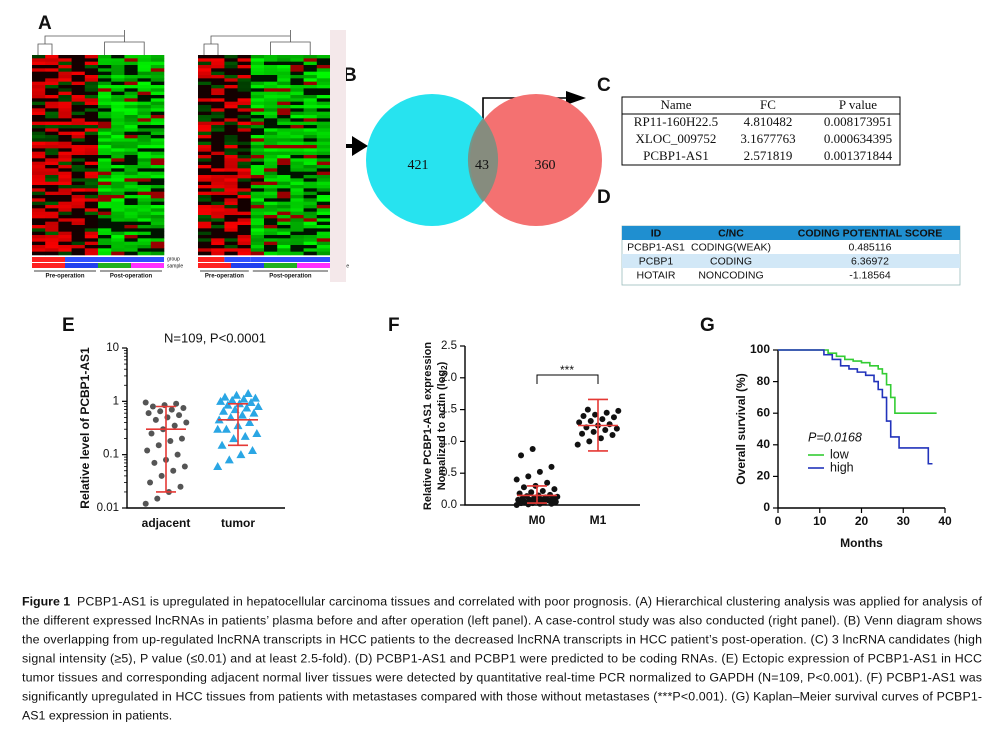 The image size is (1006, 732). What do you see at coordinates (537, 520) in the screenshot?
I see `x-tick-label: M0` at bounding box center [537, 520].